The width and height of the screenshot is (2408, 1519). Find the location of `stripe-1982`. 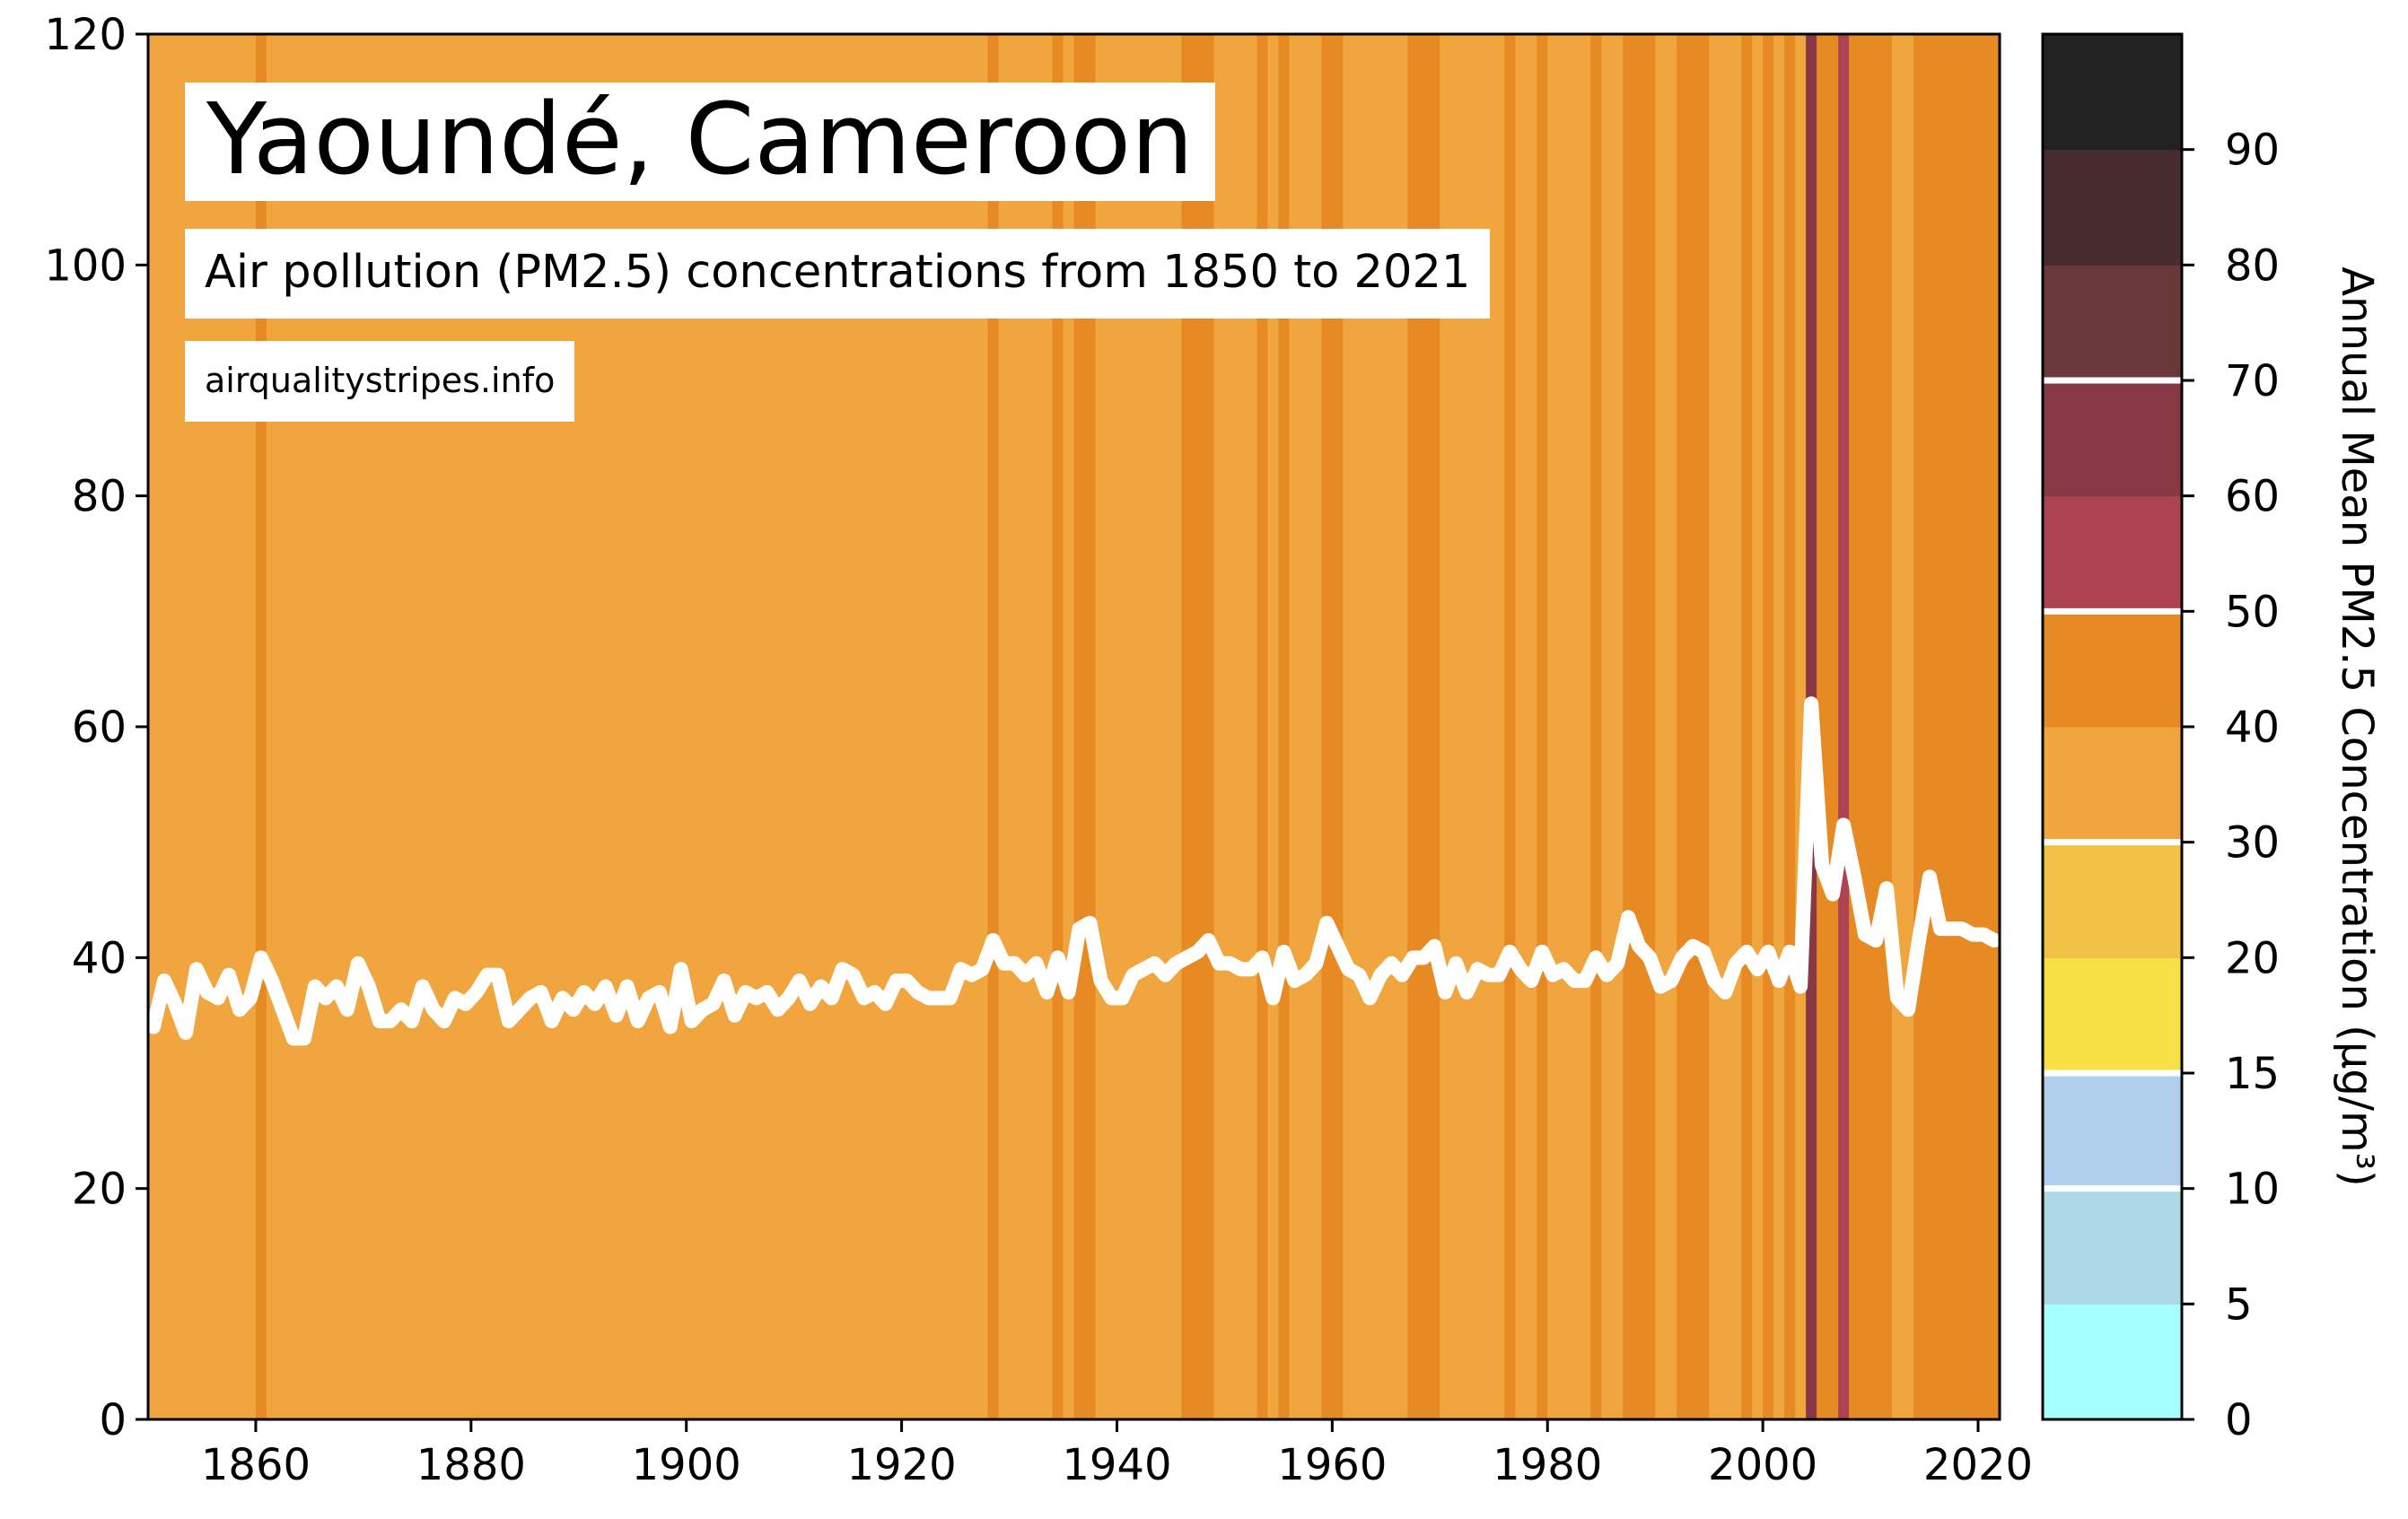

stripe-1982 is located at coordinates (1575, 726).